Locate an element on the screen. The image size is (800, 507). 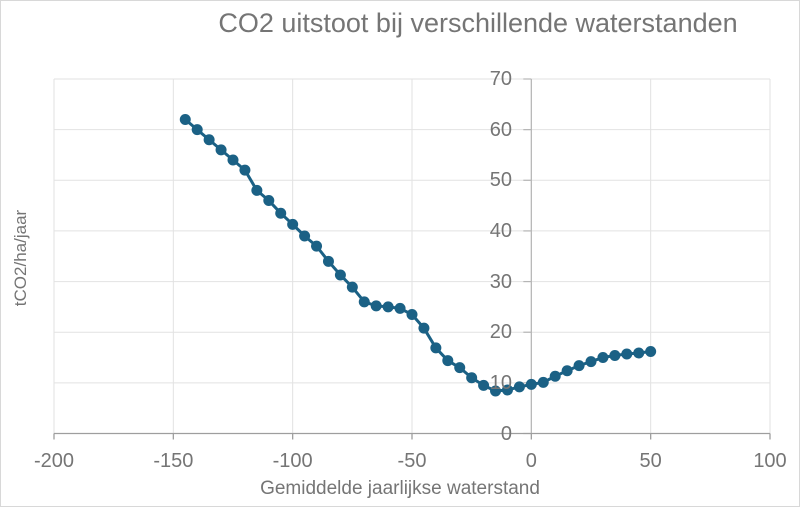
x-tick-label: 0 is located at coordinates (531, 461).